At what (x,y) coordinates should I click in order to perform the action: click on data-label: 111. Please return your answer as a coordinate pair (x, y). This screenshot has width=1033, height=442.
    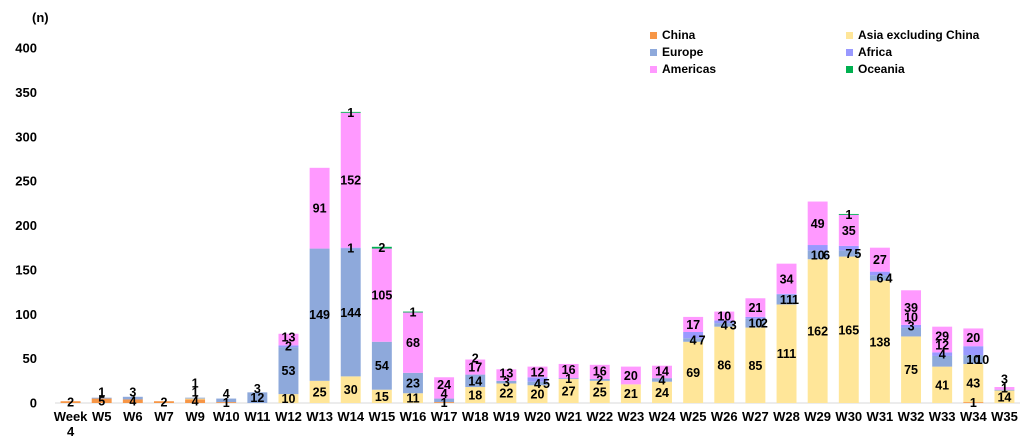
    Looking at the image, I should click on (787, 354).